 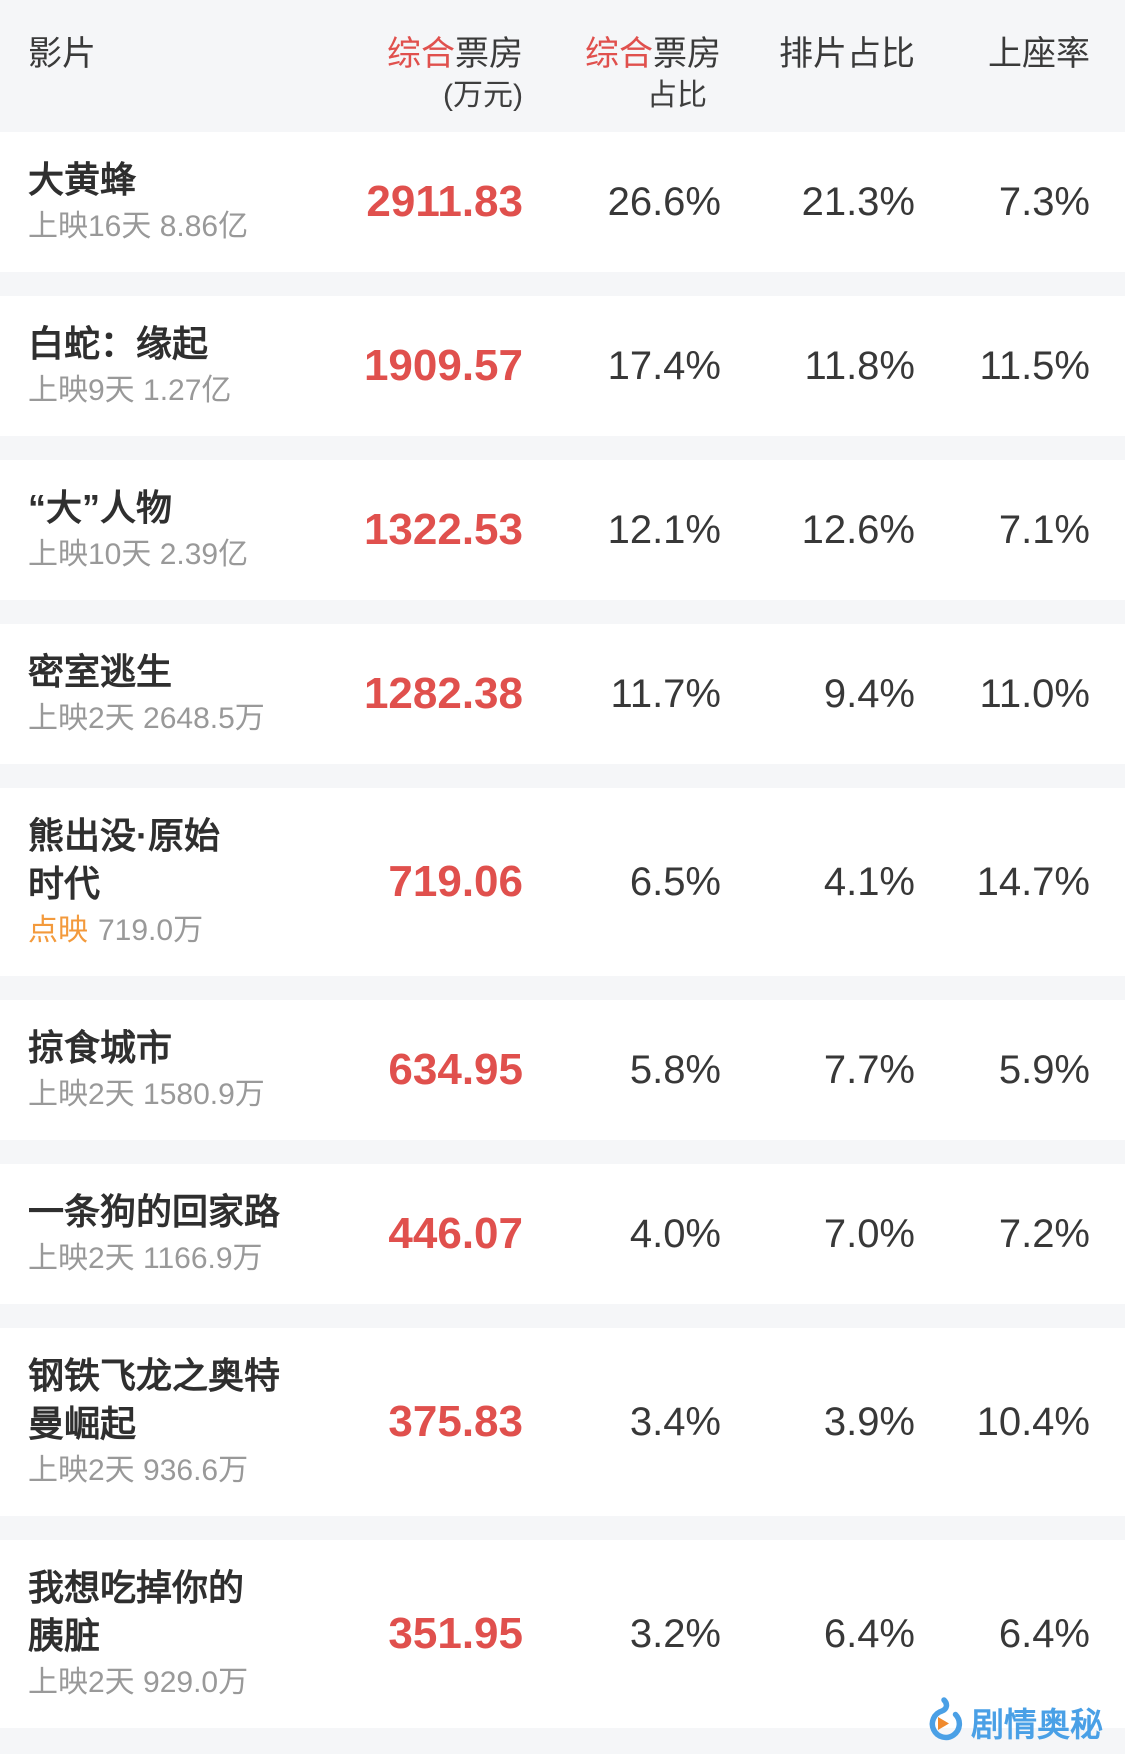 I want to click on gross-value: 1322.53, so click(x=443, y=529).